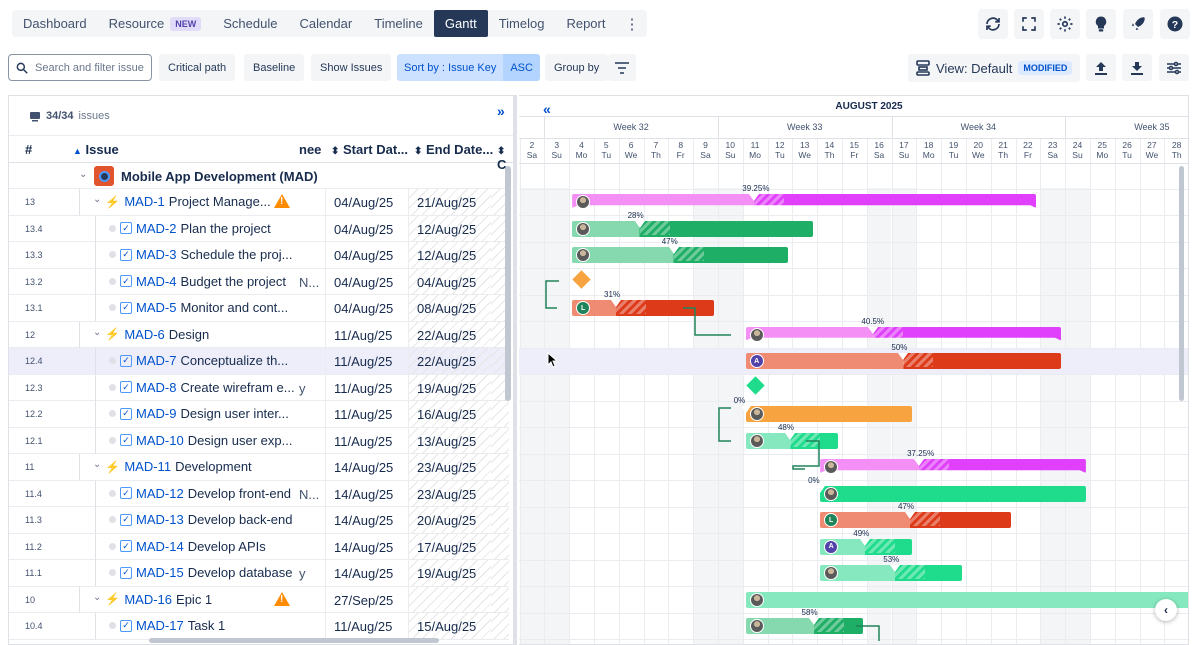 The width and height of the screenshot is (1200, 645). I want to click on table-row: 12 ⌄ ⚡ MAD-6 Design 11/Aug/25 22/Aug/25, so click(259, 334).